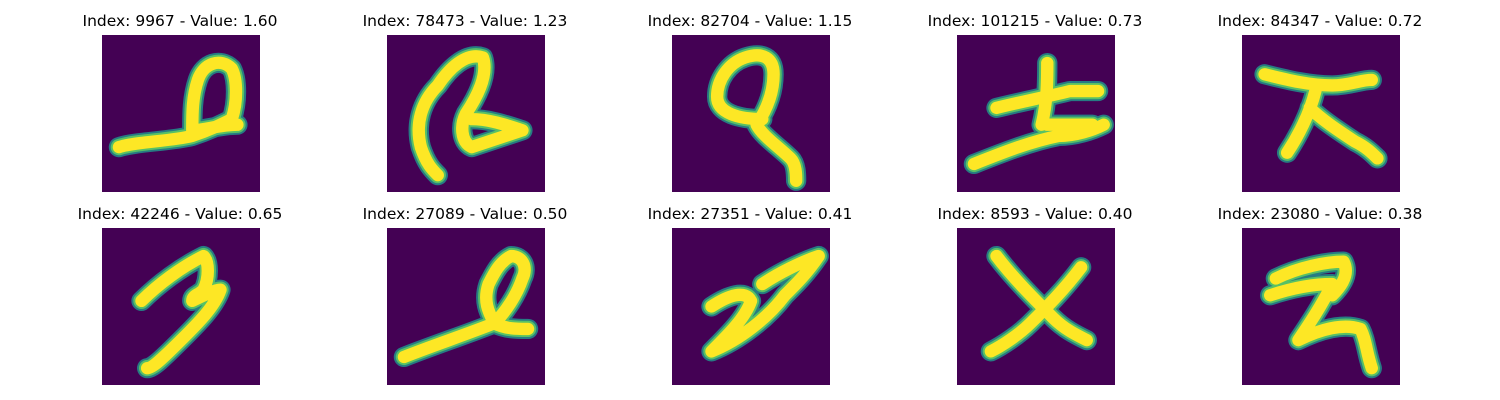 This screenshot has width=1500, height=400. I want to click on panel-8: Index: 27351 - Value: 0.41, so click(750, 289).